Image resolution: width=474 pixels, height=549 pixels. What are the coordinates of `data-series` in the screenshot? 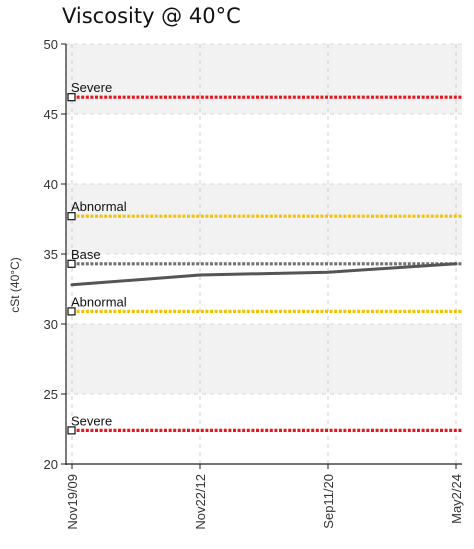 It's located at (264, 274).